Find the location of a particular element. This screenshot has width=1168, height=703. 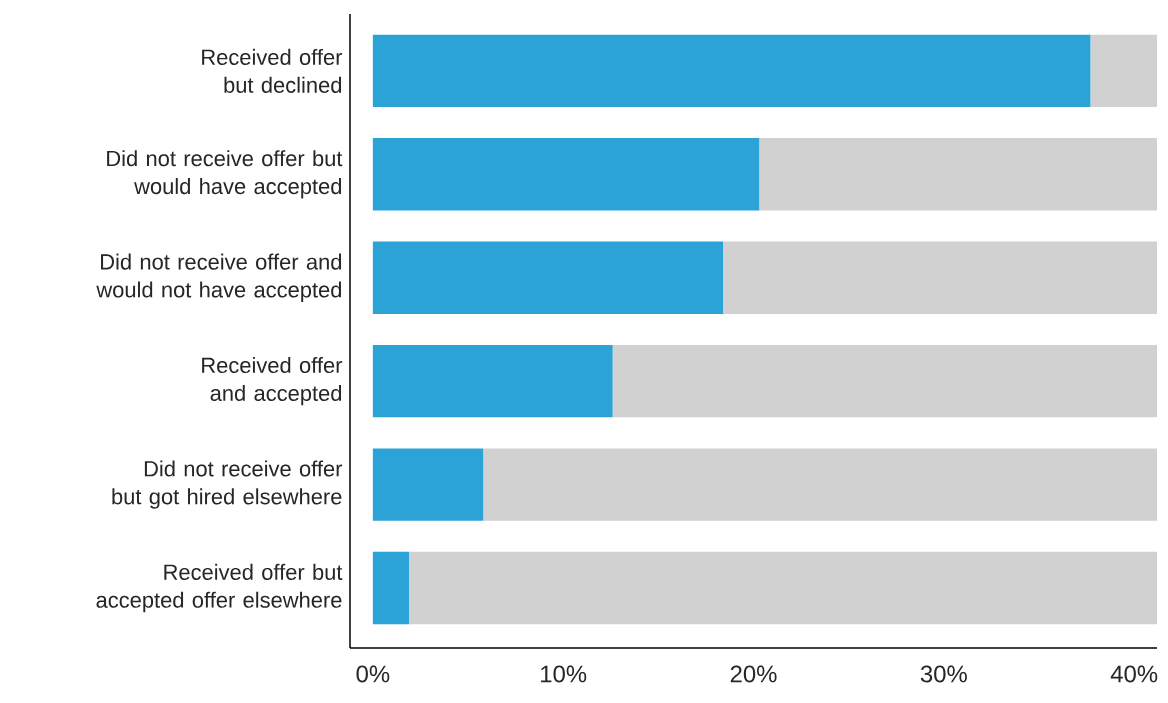

y-tick-label: Received offer but declined is located at coordinates (272, 70).